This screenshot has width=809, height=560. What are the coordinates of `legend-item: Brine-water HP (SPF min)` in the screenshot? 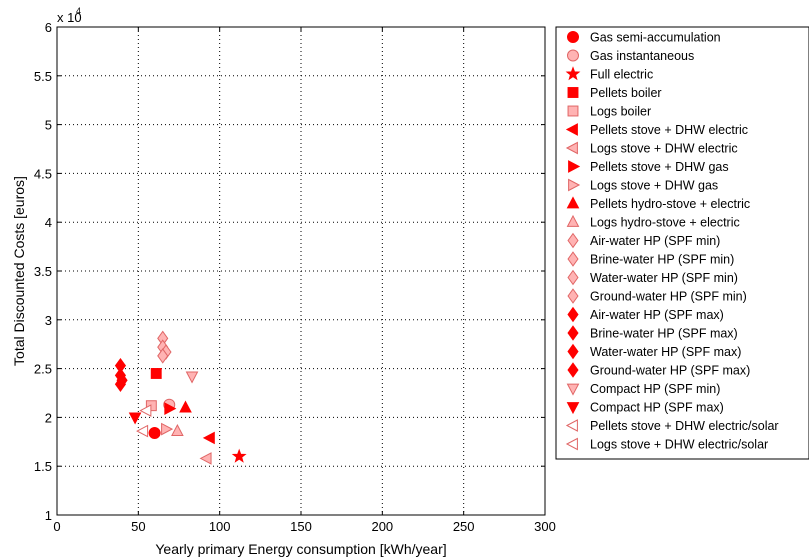 It's located at (650, 259).